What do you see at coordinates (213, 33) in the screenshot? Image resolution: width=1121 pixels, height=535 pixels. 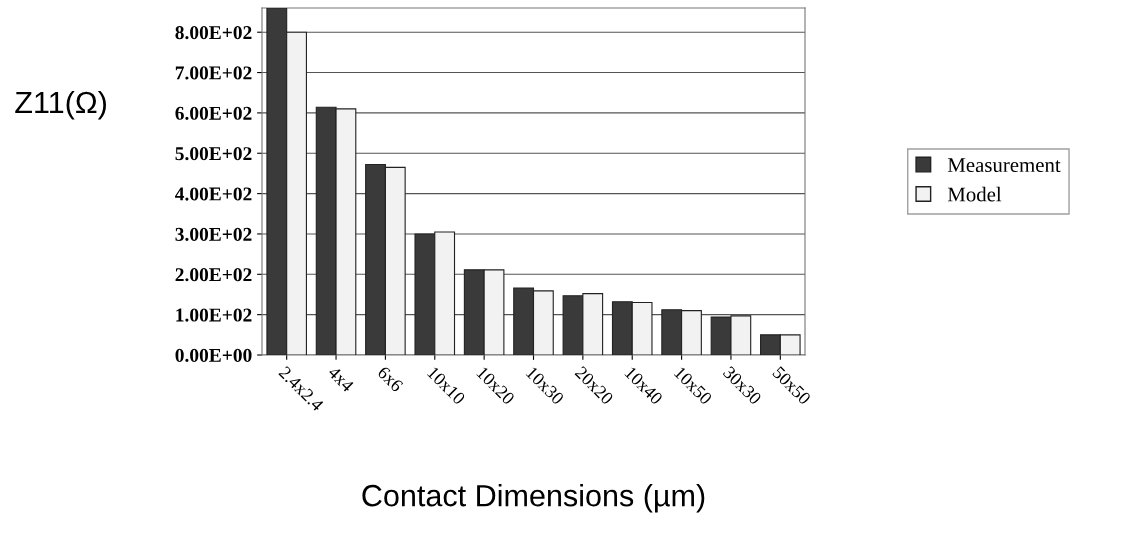 I see `y-tick-label: 8.00E+02` at bounding box center [213, 33].